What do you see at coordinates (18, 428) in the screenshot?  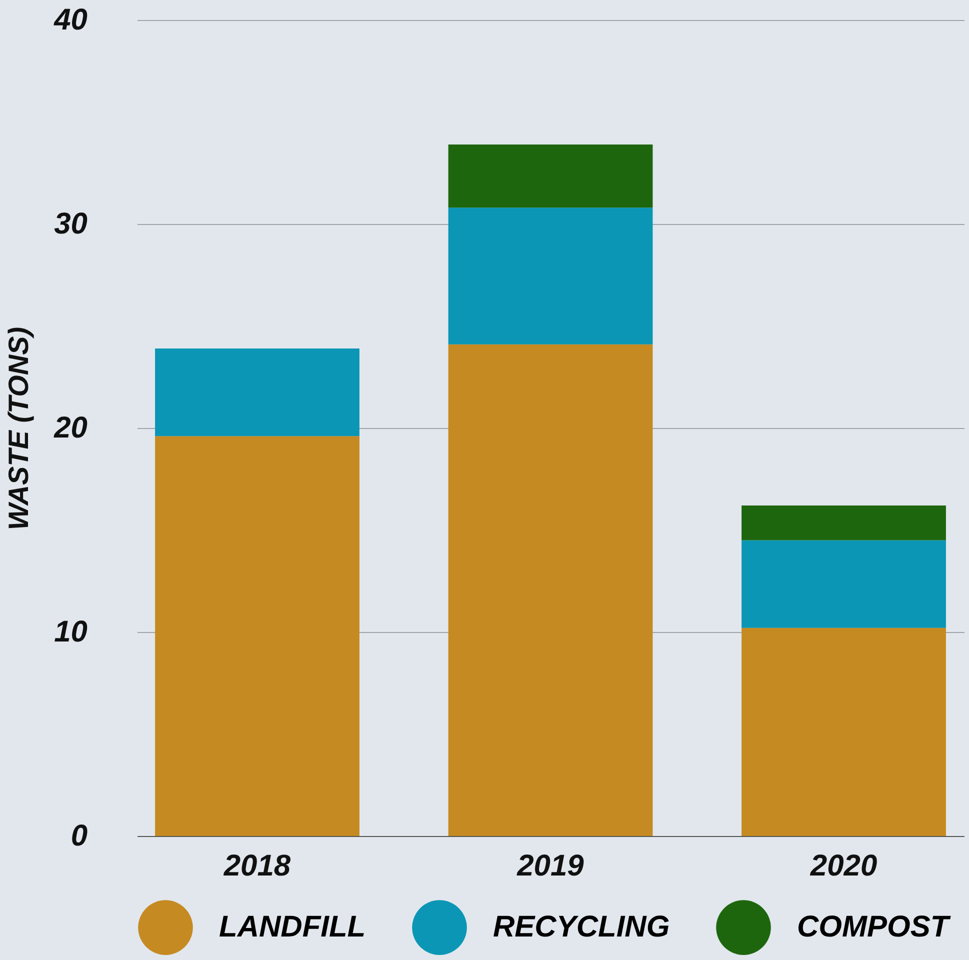 I see `y-axis-title: WASTE (TONS)` at bounding box center [18, 428].